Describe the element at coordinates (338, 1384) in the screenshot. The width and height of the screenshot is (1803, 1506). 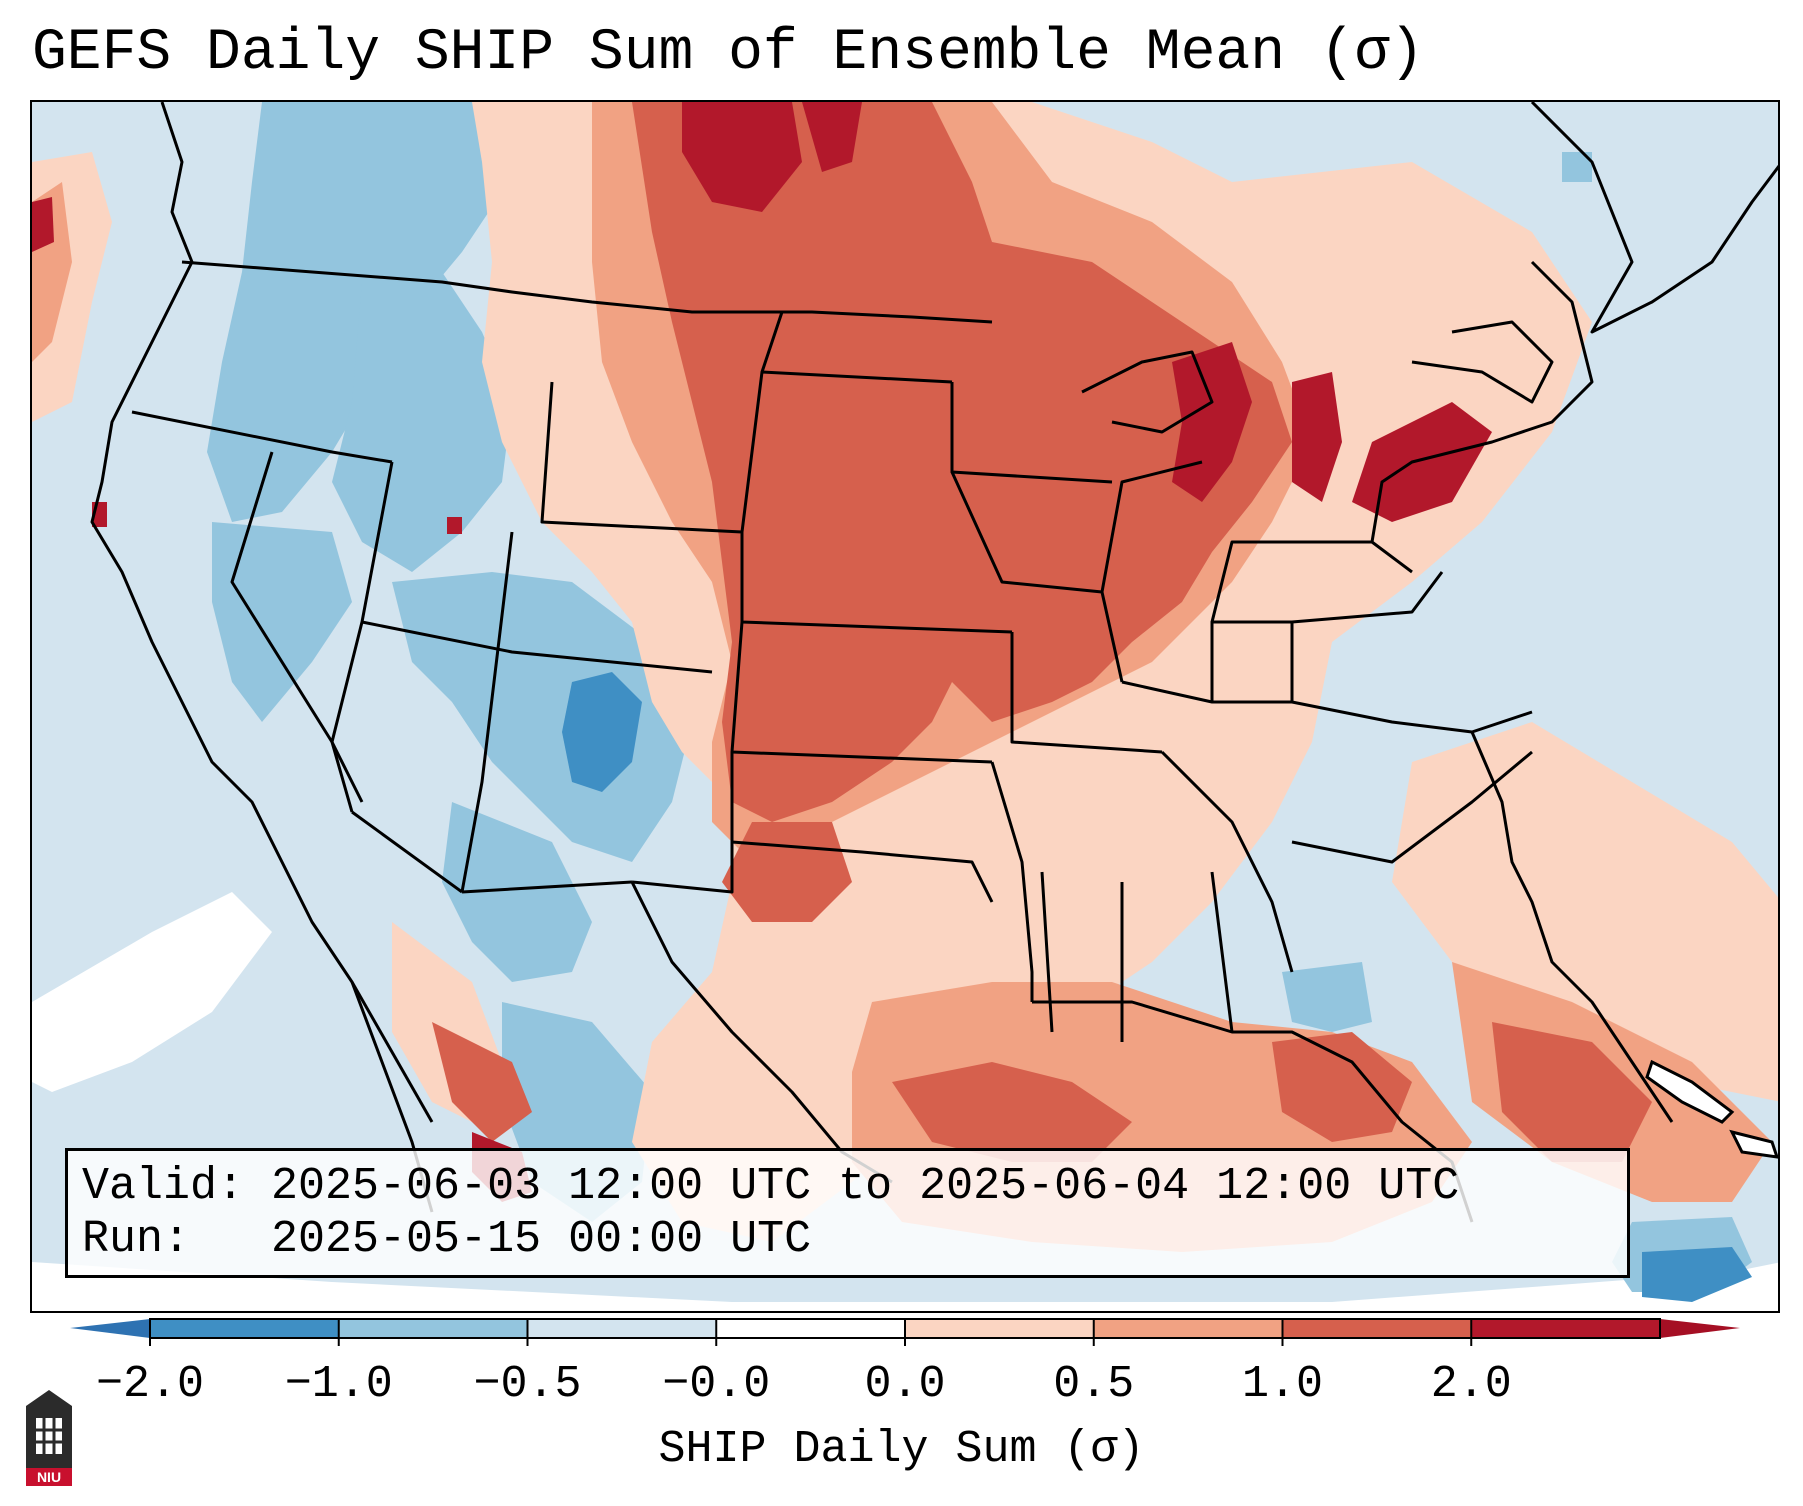
I see `colorbar-tick-label: −1.0` at that location.